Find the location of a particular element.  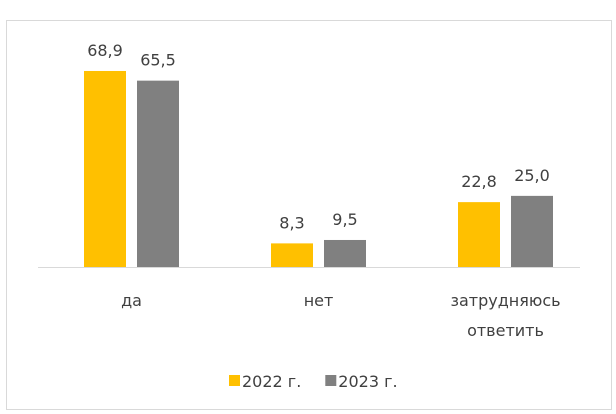

legend-label: 2022 г. is located at coordinates (271, 381).